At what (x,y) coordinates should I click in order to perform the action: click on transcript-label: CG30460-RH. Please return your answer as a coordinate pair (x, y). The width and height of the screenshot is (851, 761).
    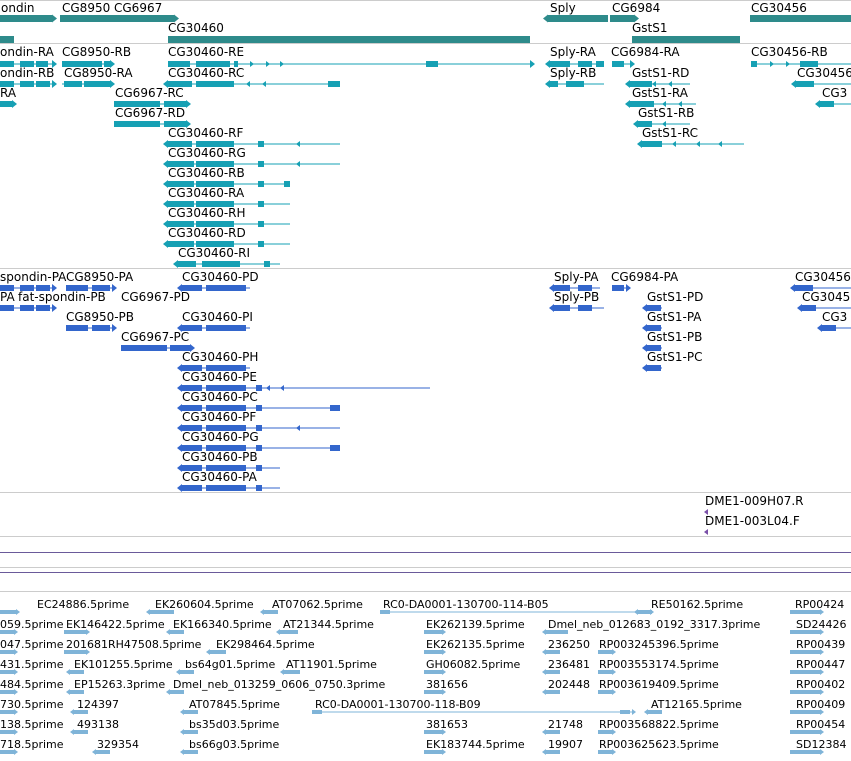
    Looking at the image, I should click on (207, 213).